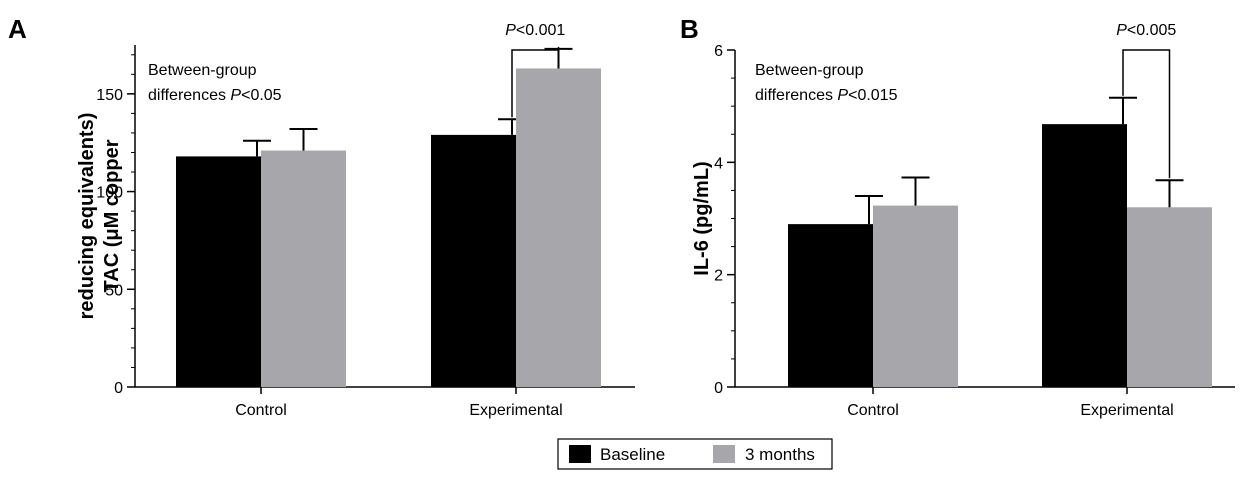 The image size is (1254, 477). Describe the element at coordinates (689, 29) in the screenshot. I see `panel-letter: B` at that location.